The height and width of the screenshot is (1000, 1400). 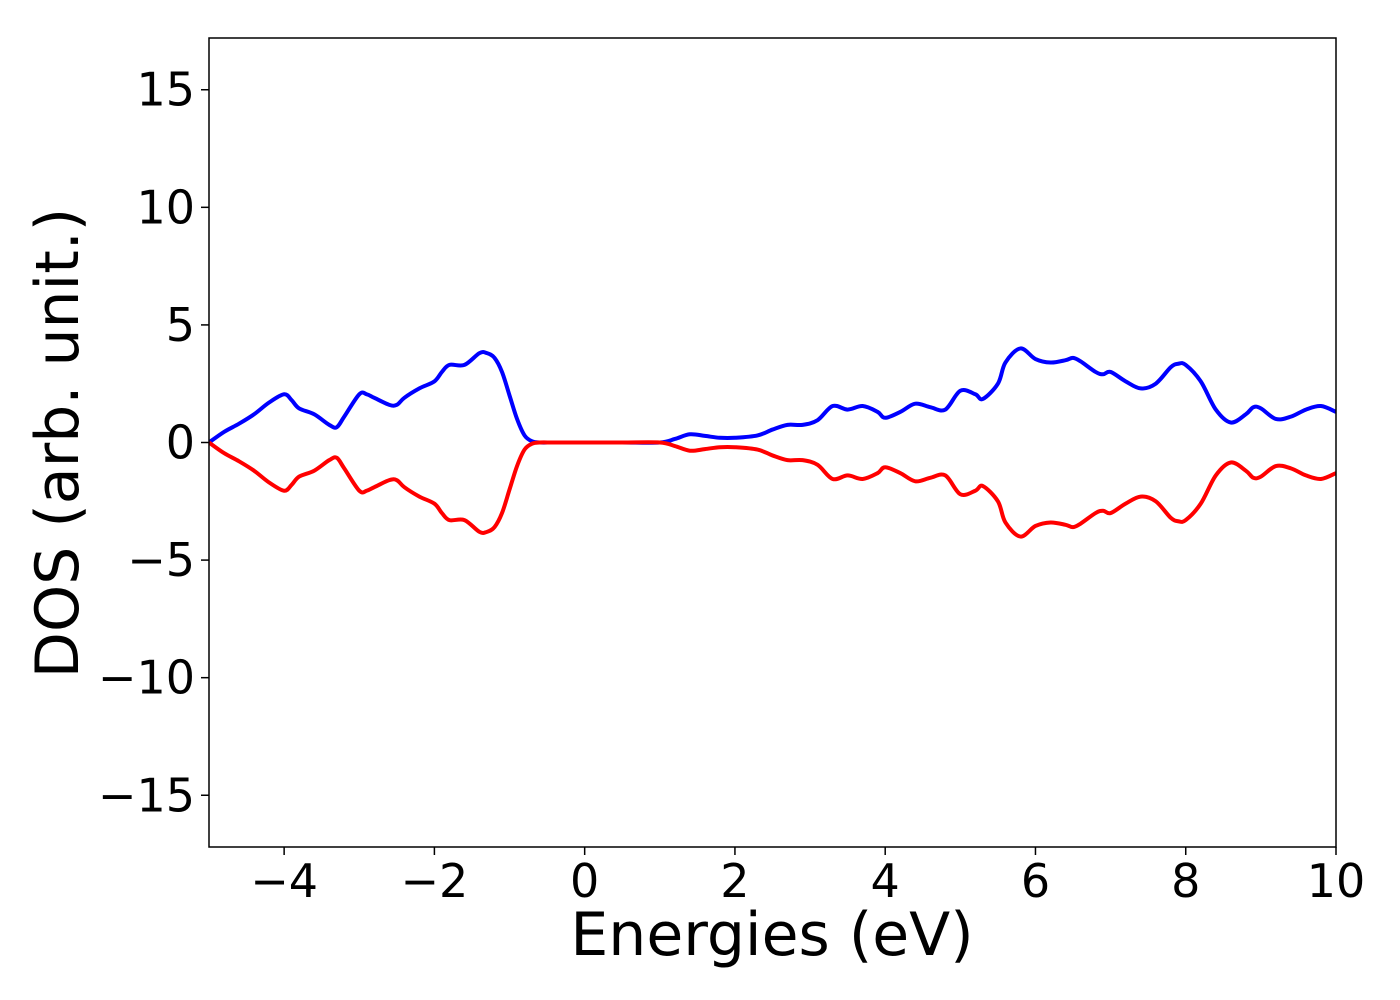 What do you see at coordinates (180, 443) in the screenshot?
I see `y-tick-label: 0` at bounding box center [180, 443].